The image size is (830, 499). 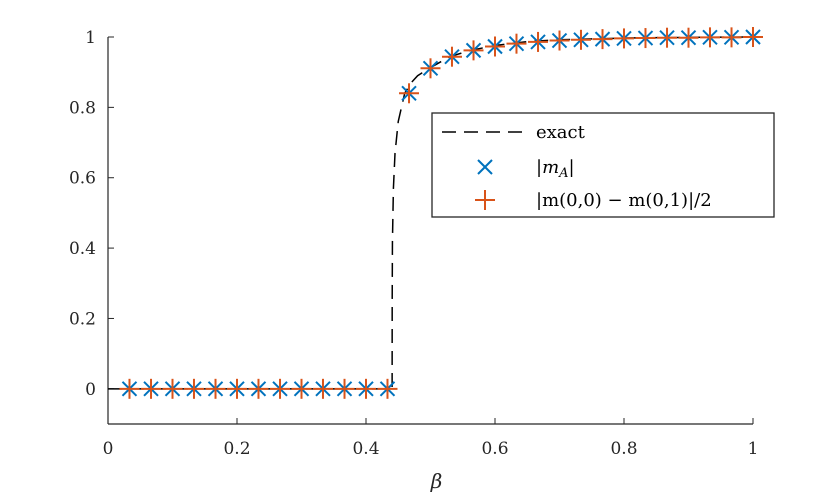 What do you see at coordinates (485, 167) in the screenshot?
I see `legend-ma-swatch` at bounding box center [485, 167].